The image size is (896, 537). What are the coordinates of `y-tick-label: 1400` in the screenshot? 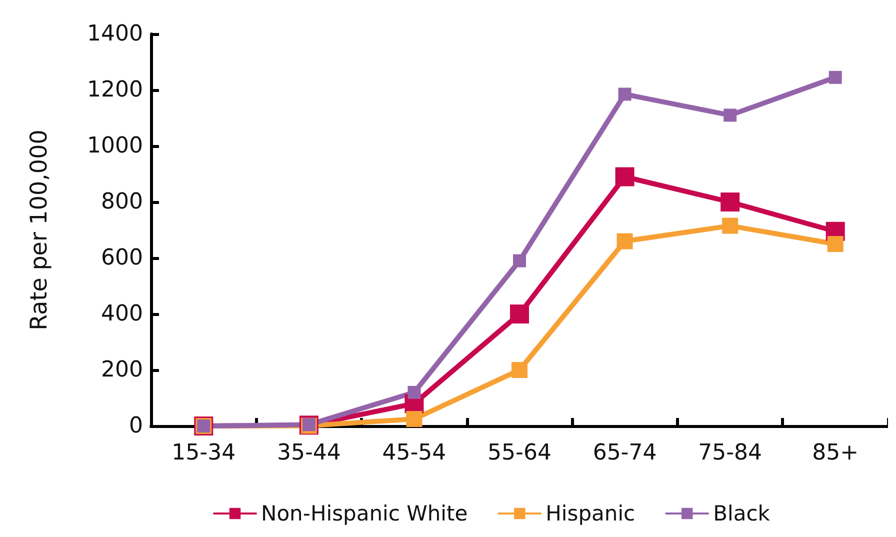 It's located at (115, 34).